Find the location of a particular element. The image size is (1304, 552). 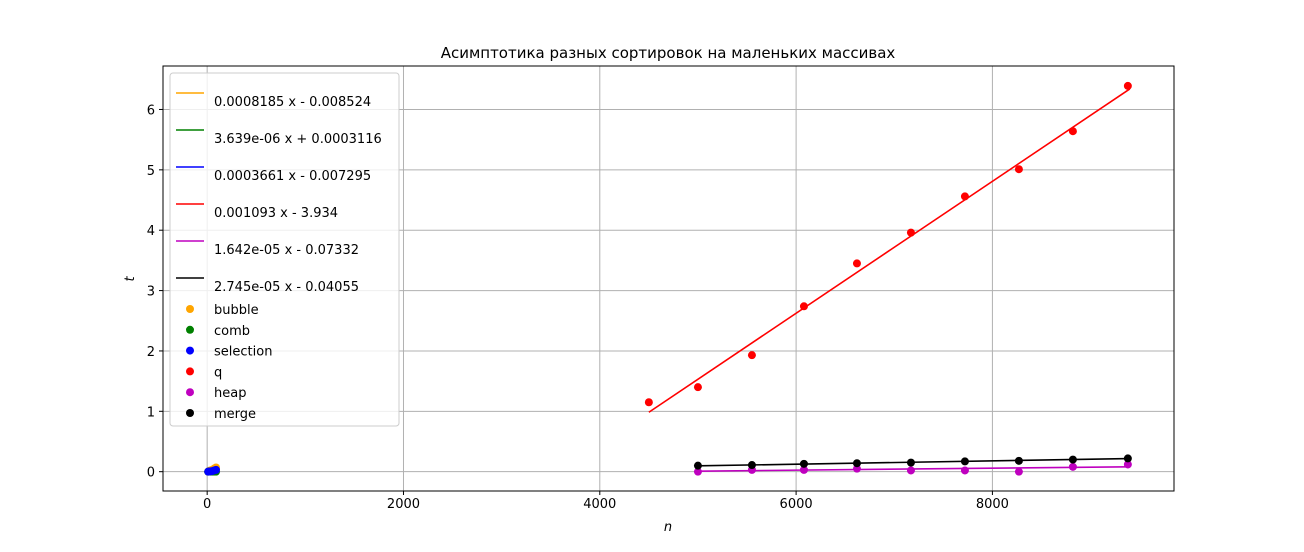

y-tick-label: 0 is located at coordinates (151, 473).